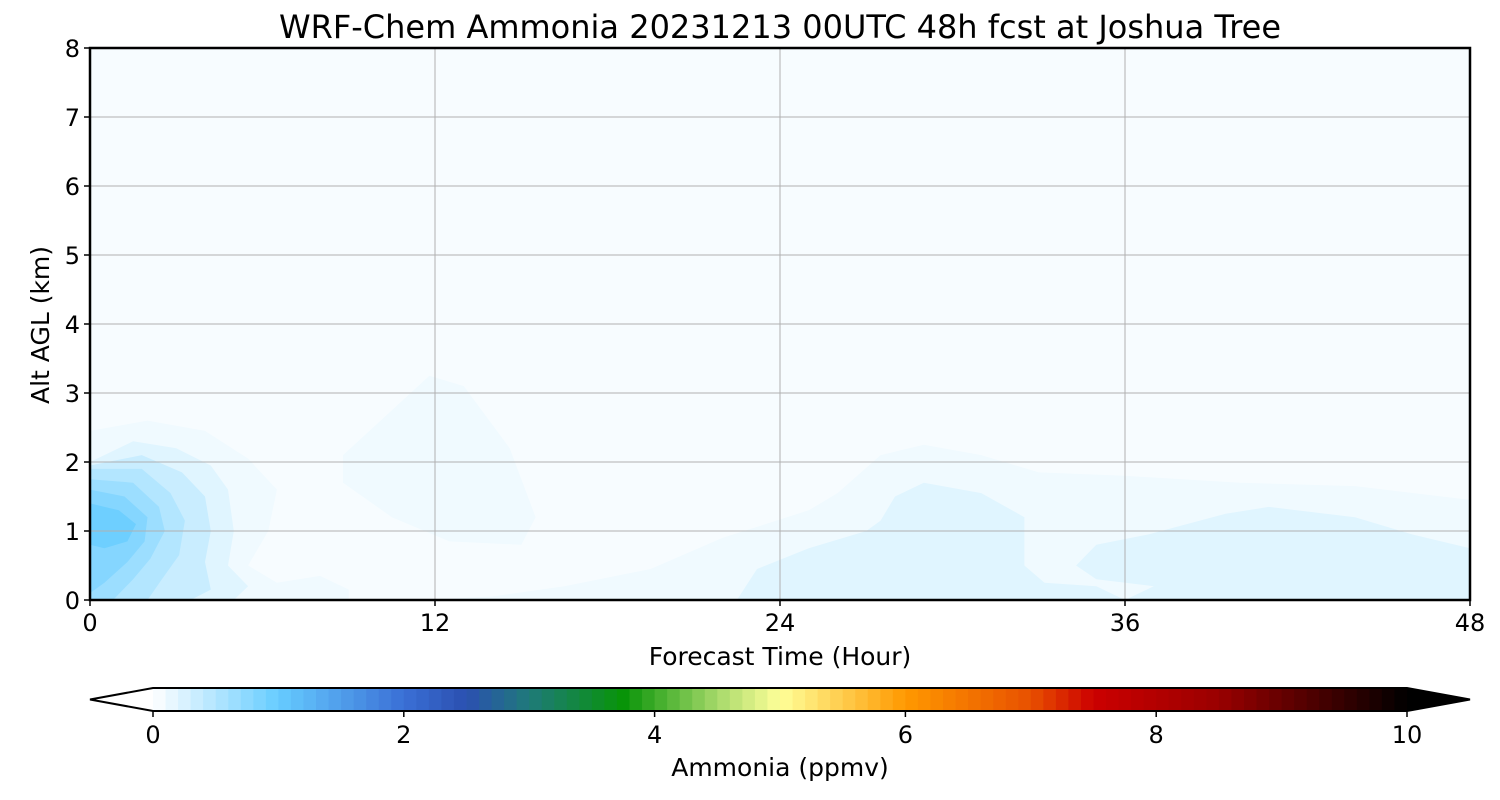 The height and width of the screenshot is (800, 1500). Describe the element at coordinates (435, 623) in the screenshot. I see `x-tick-label: 12` at that location.